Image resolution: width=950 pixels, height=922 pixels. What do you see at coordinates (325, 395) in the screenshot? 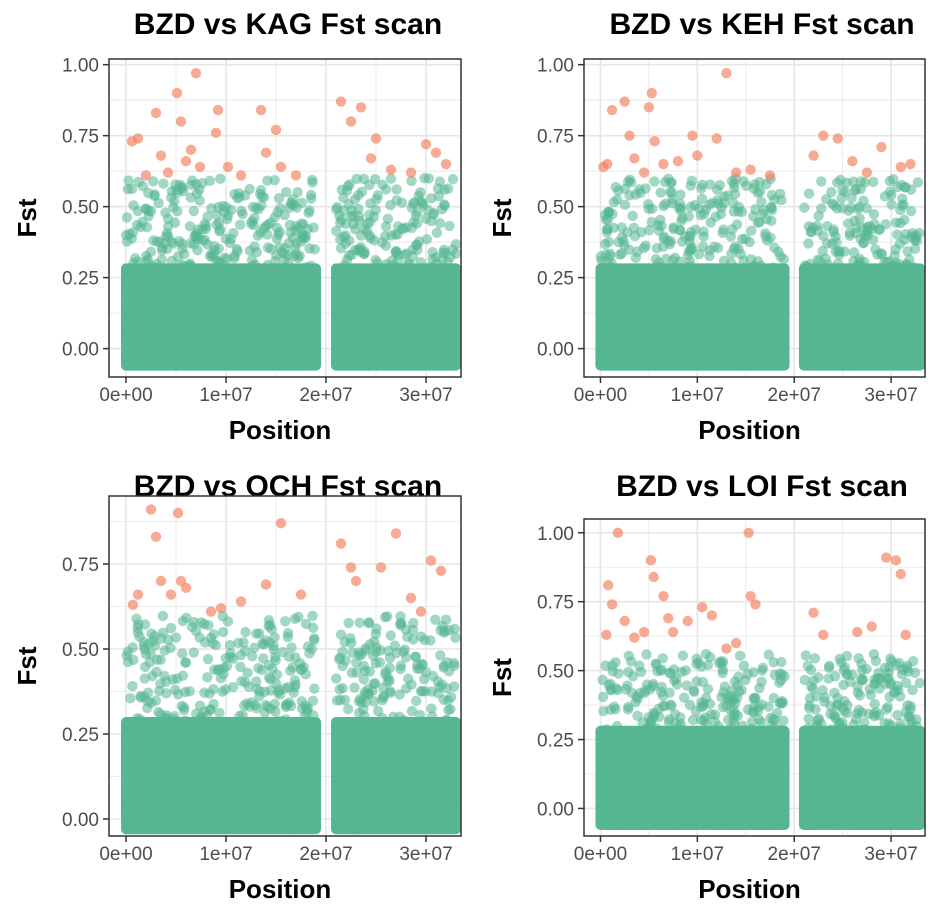
I see `x-tick-label: 2e+07` at bounding box center [325, 395].